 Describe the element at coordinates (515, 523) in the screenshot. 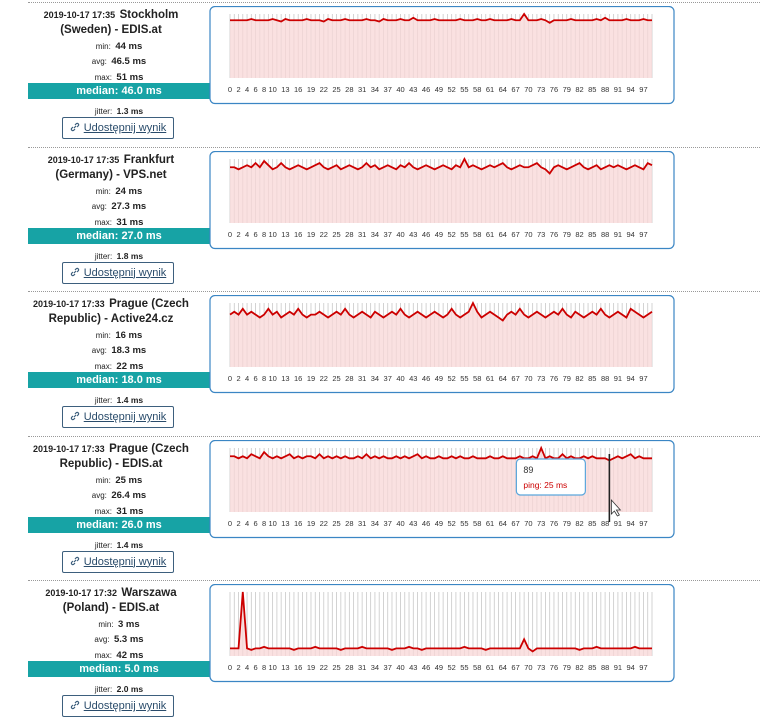

I see `x-tick-label: 67` at that location.